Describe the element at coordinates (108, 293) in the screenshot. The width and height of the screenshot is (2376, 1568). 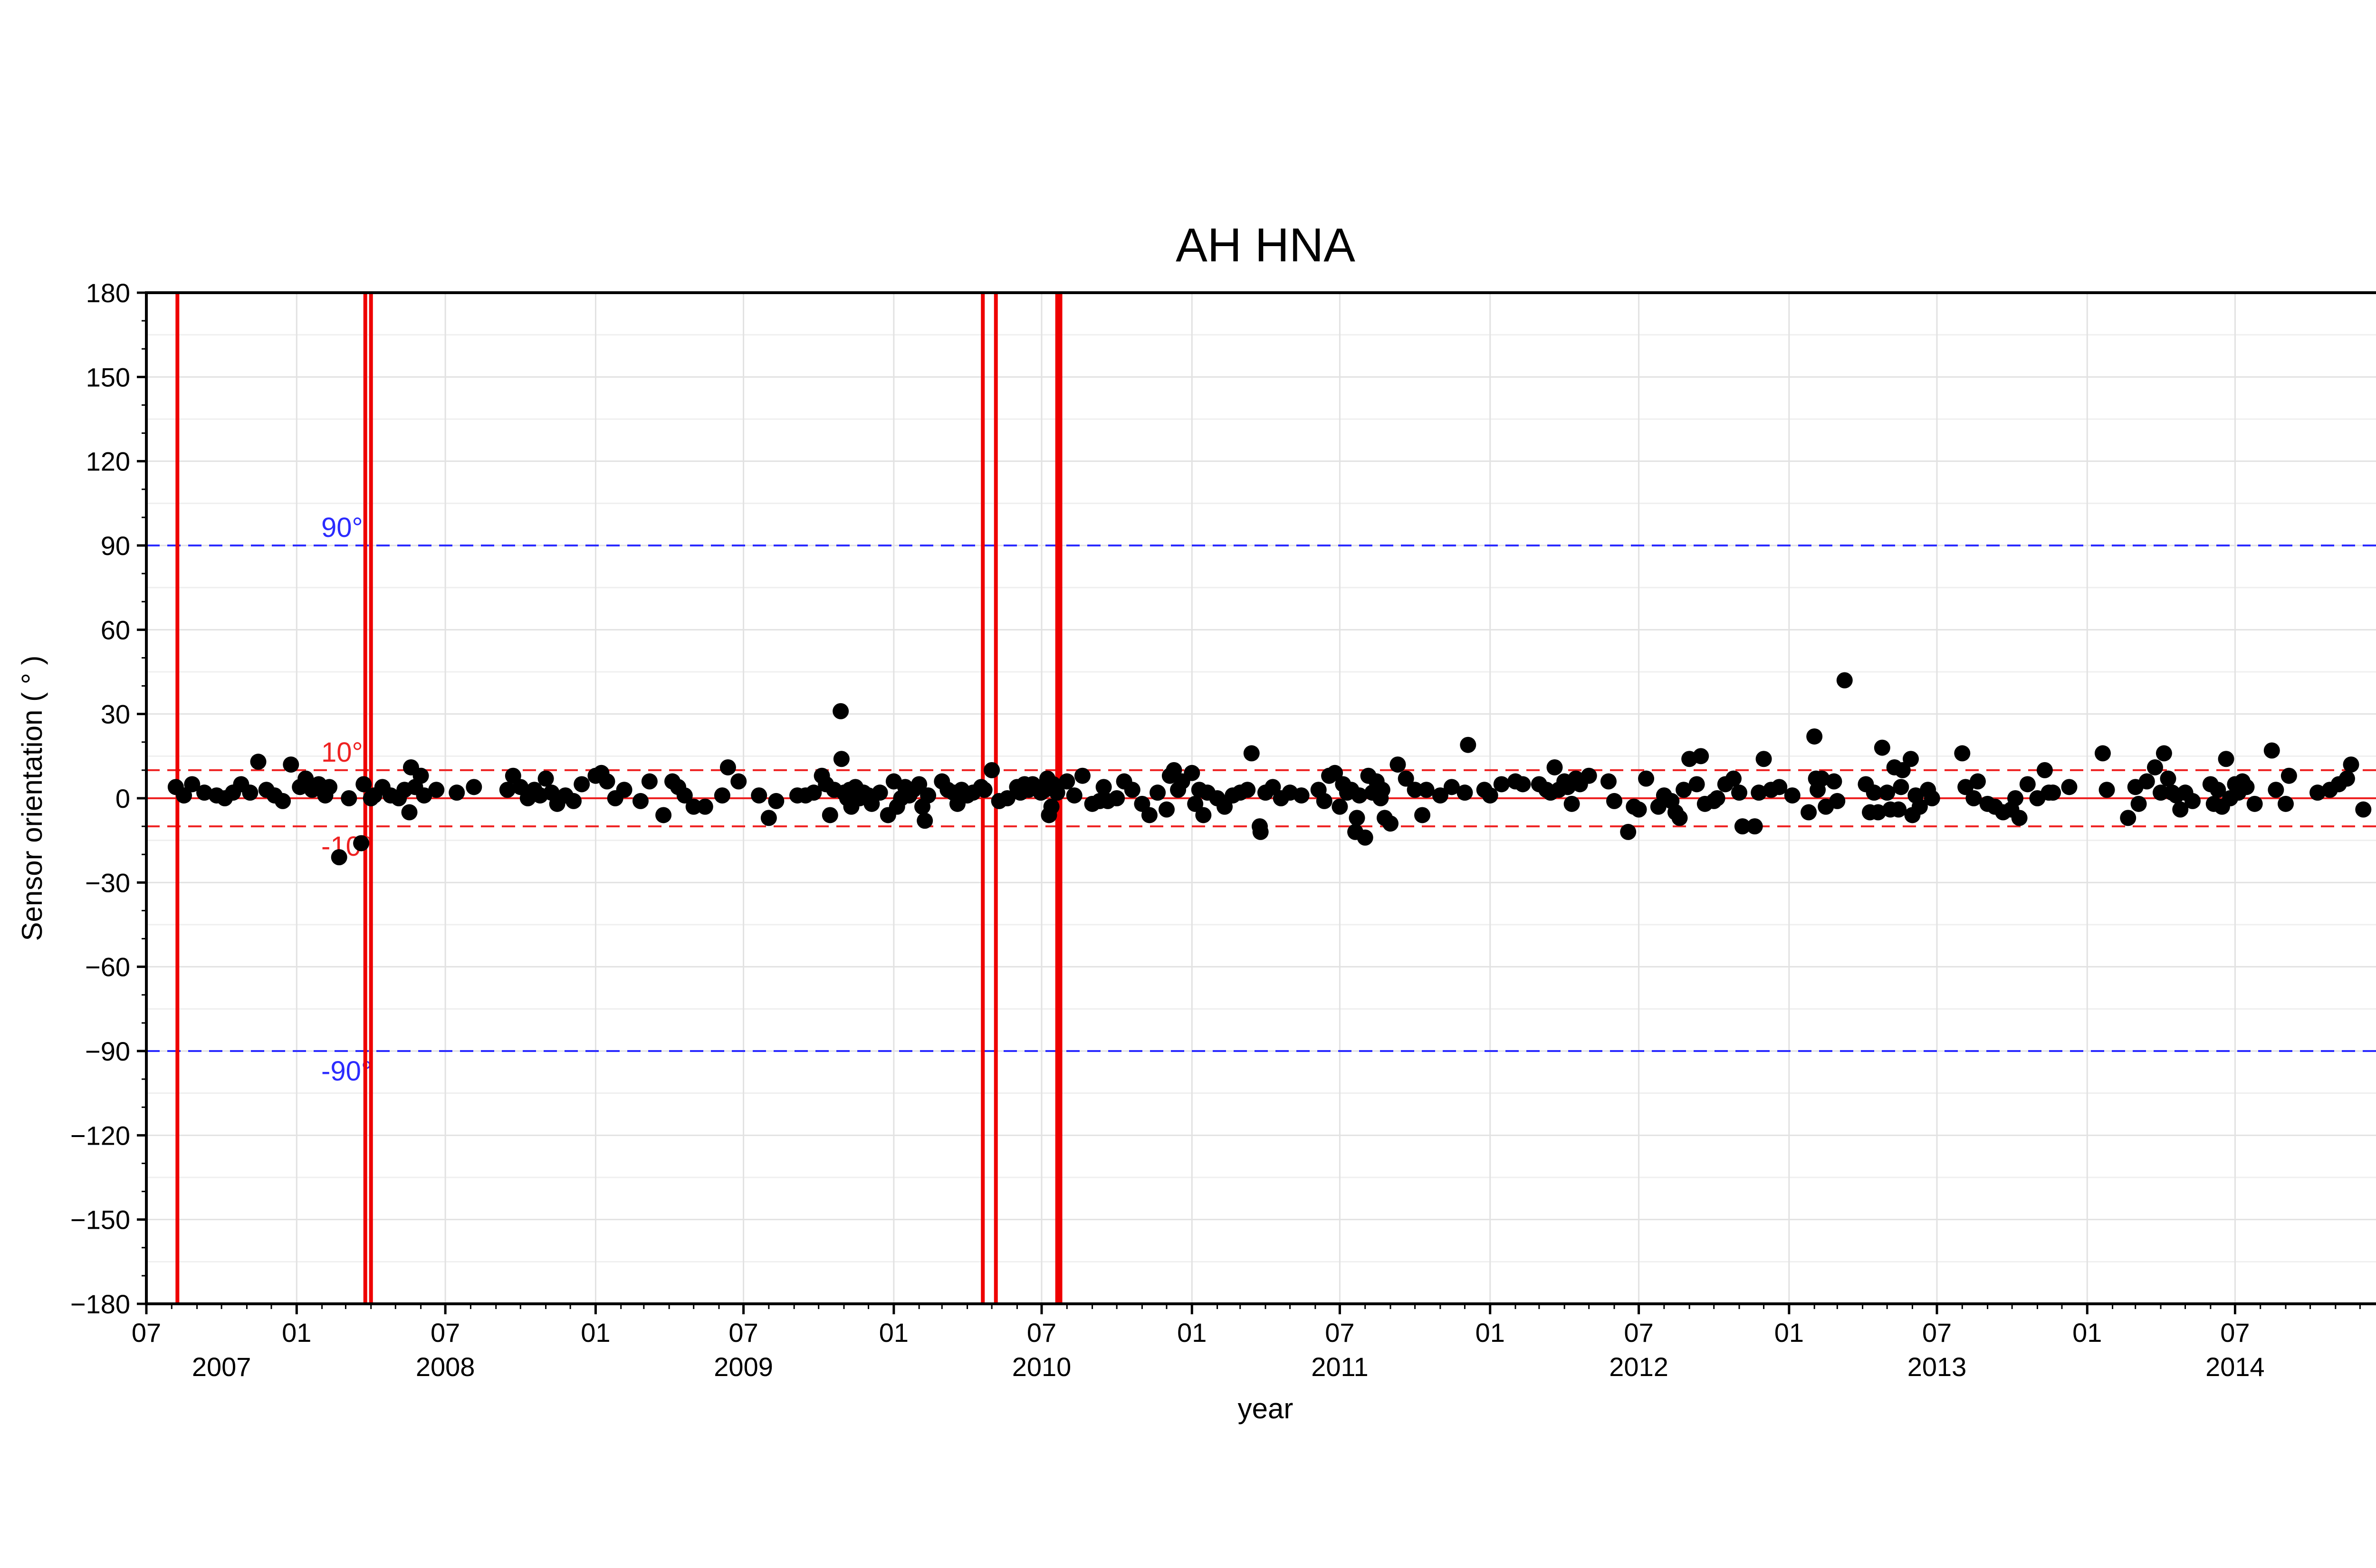
I see `y-tick-label: 180` at that location.